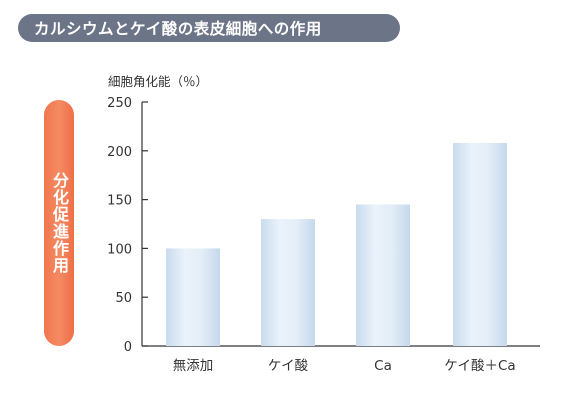 The image size is (564, 403). What do you see at coordinates (119, 103) in the screenshot?
I see `y-tick-label: 250` at bounding box center [119, 103].